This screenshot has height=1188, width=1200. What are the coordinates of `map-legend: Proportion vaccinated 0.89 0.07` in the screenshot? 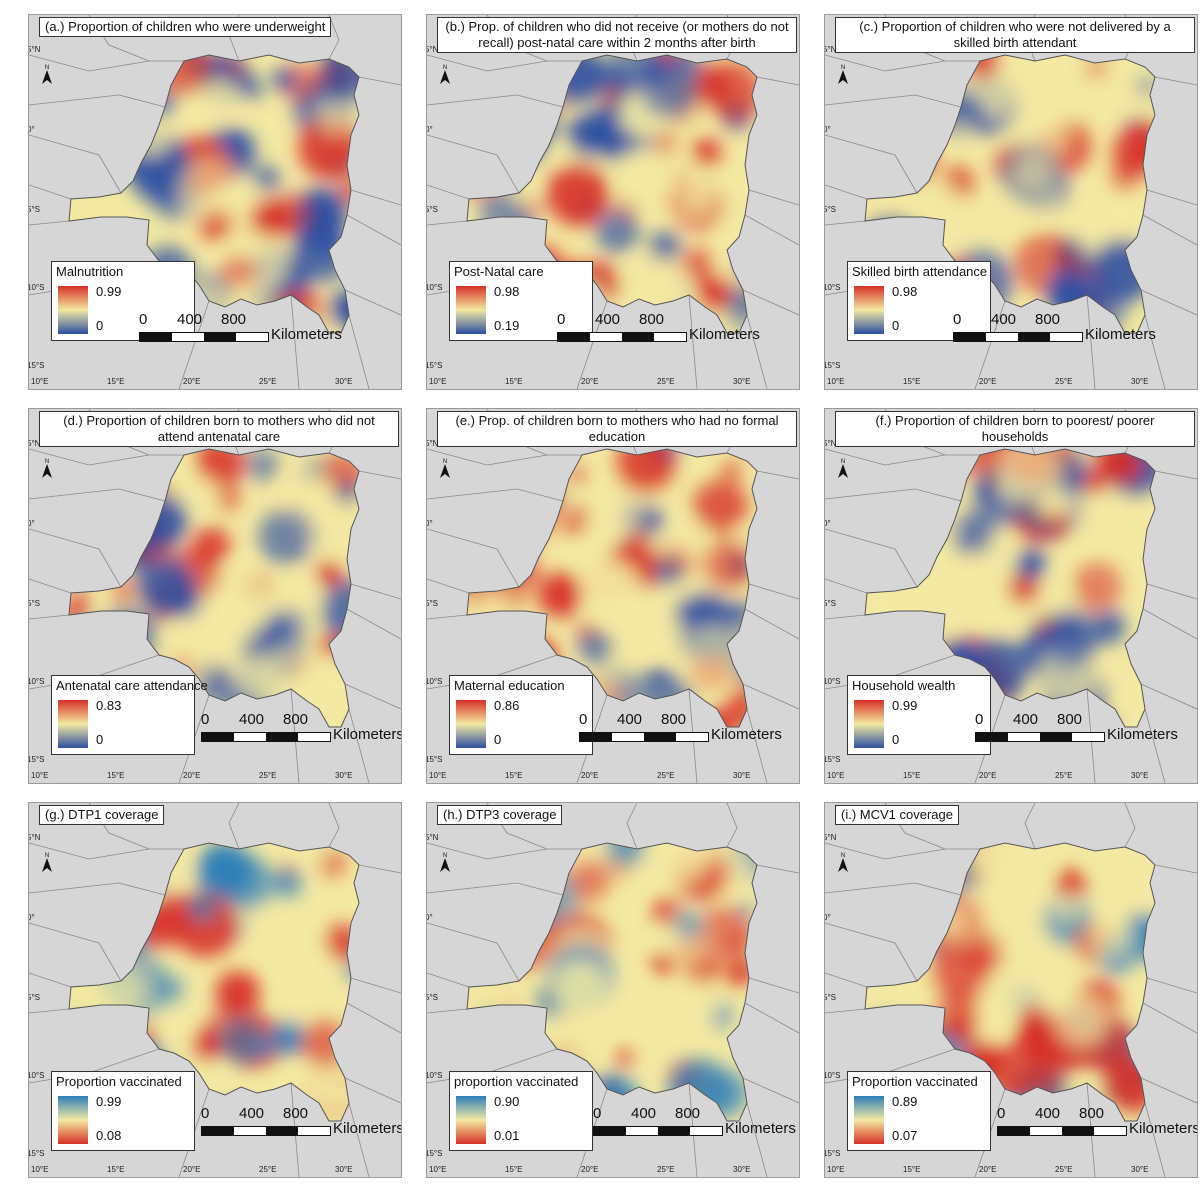 It's located at (919, 1111).